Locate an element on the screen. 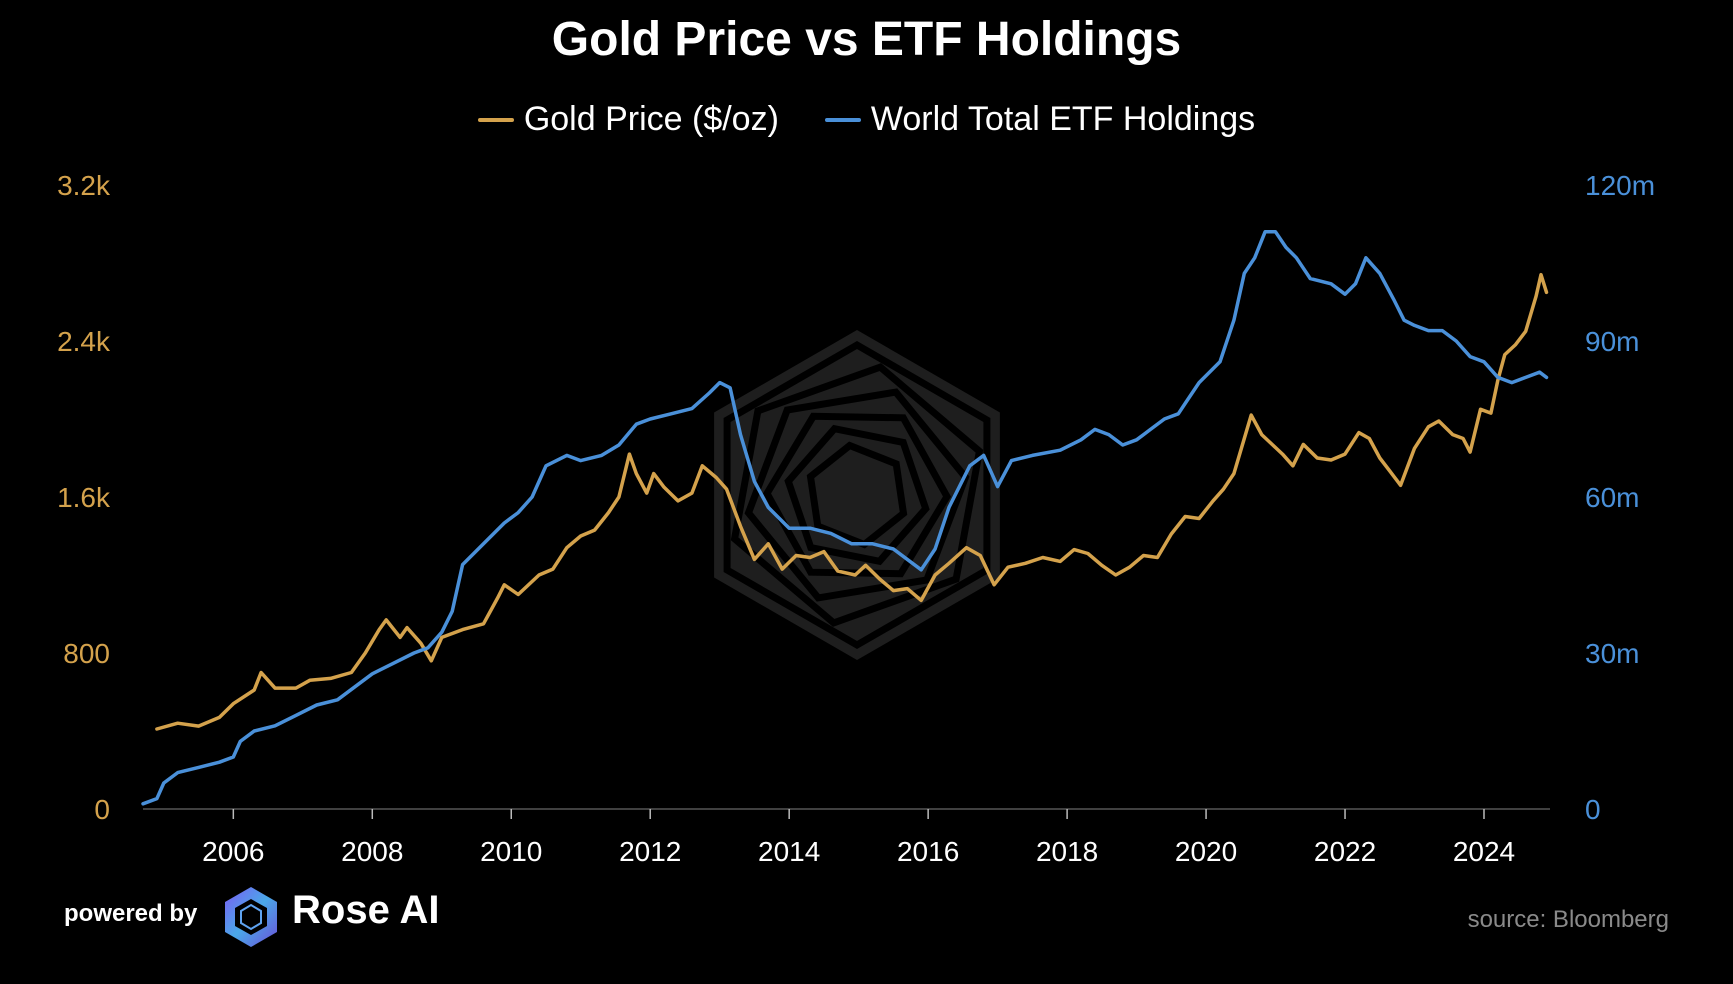  x-tick-label: 2010 is located at coordinates (511, 851).